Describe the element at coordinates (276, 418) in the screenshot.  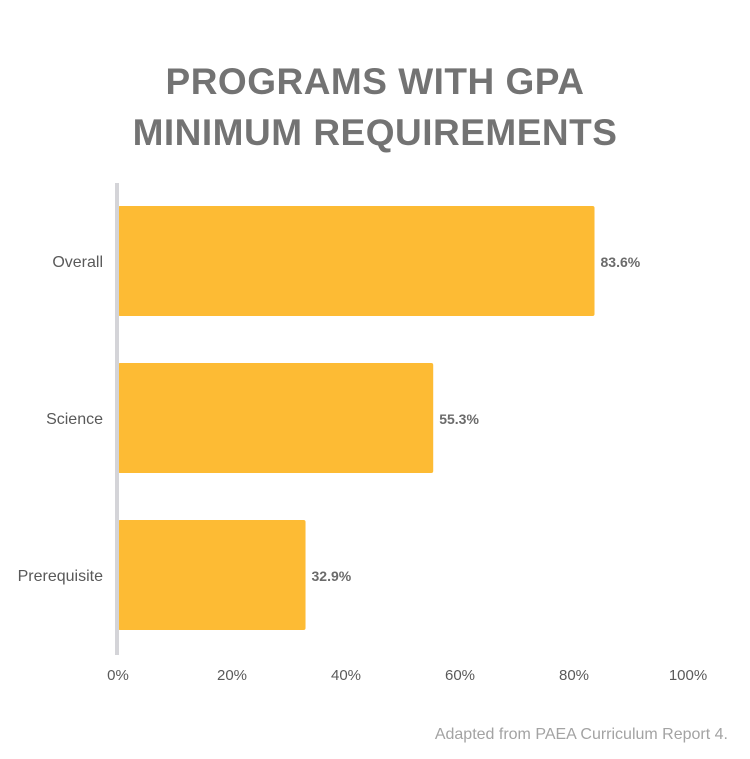
I see `bar-science` at that location.